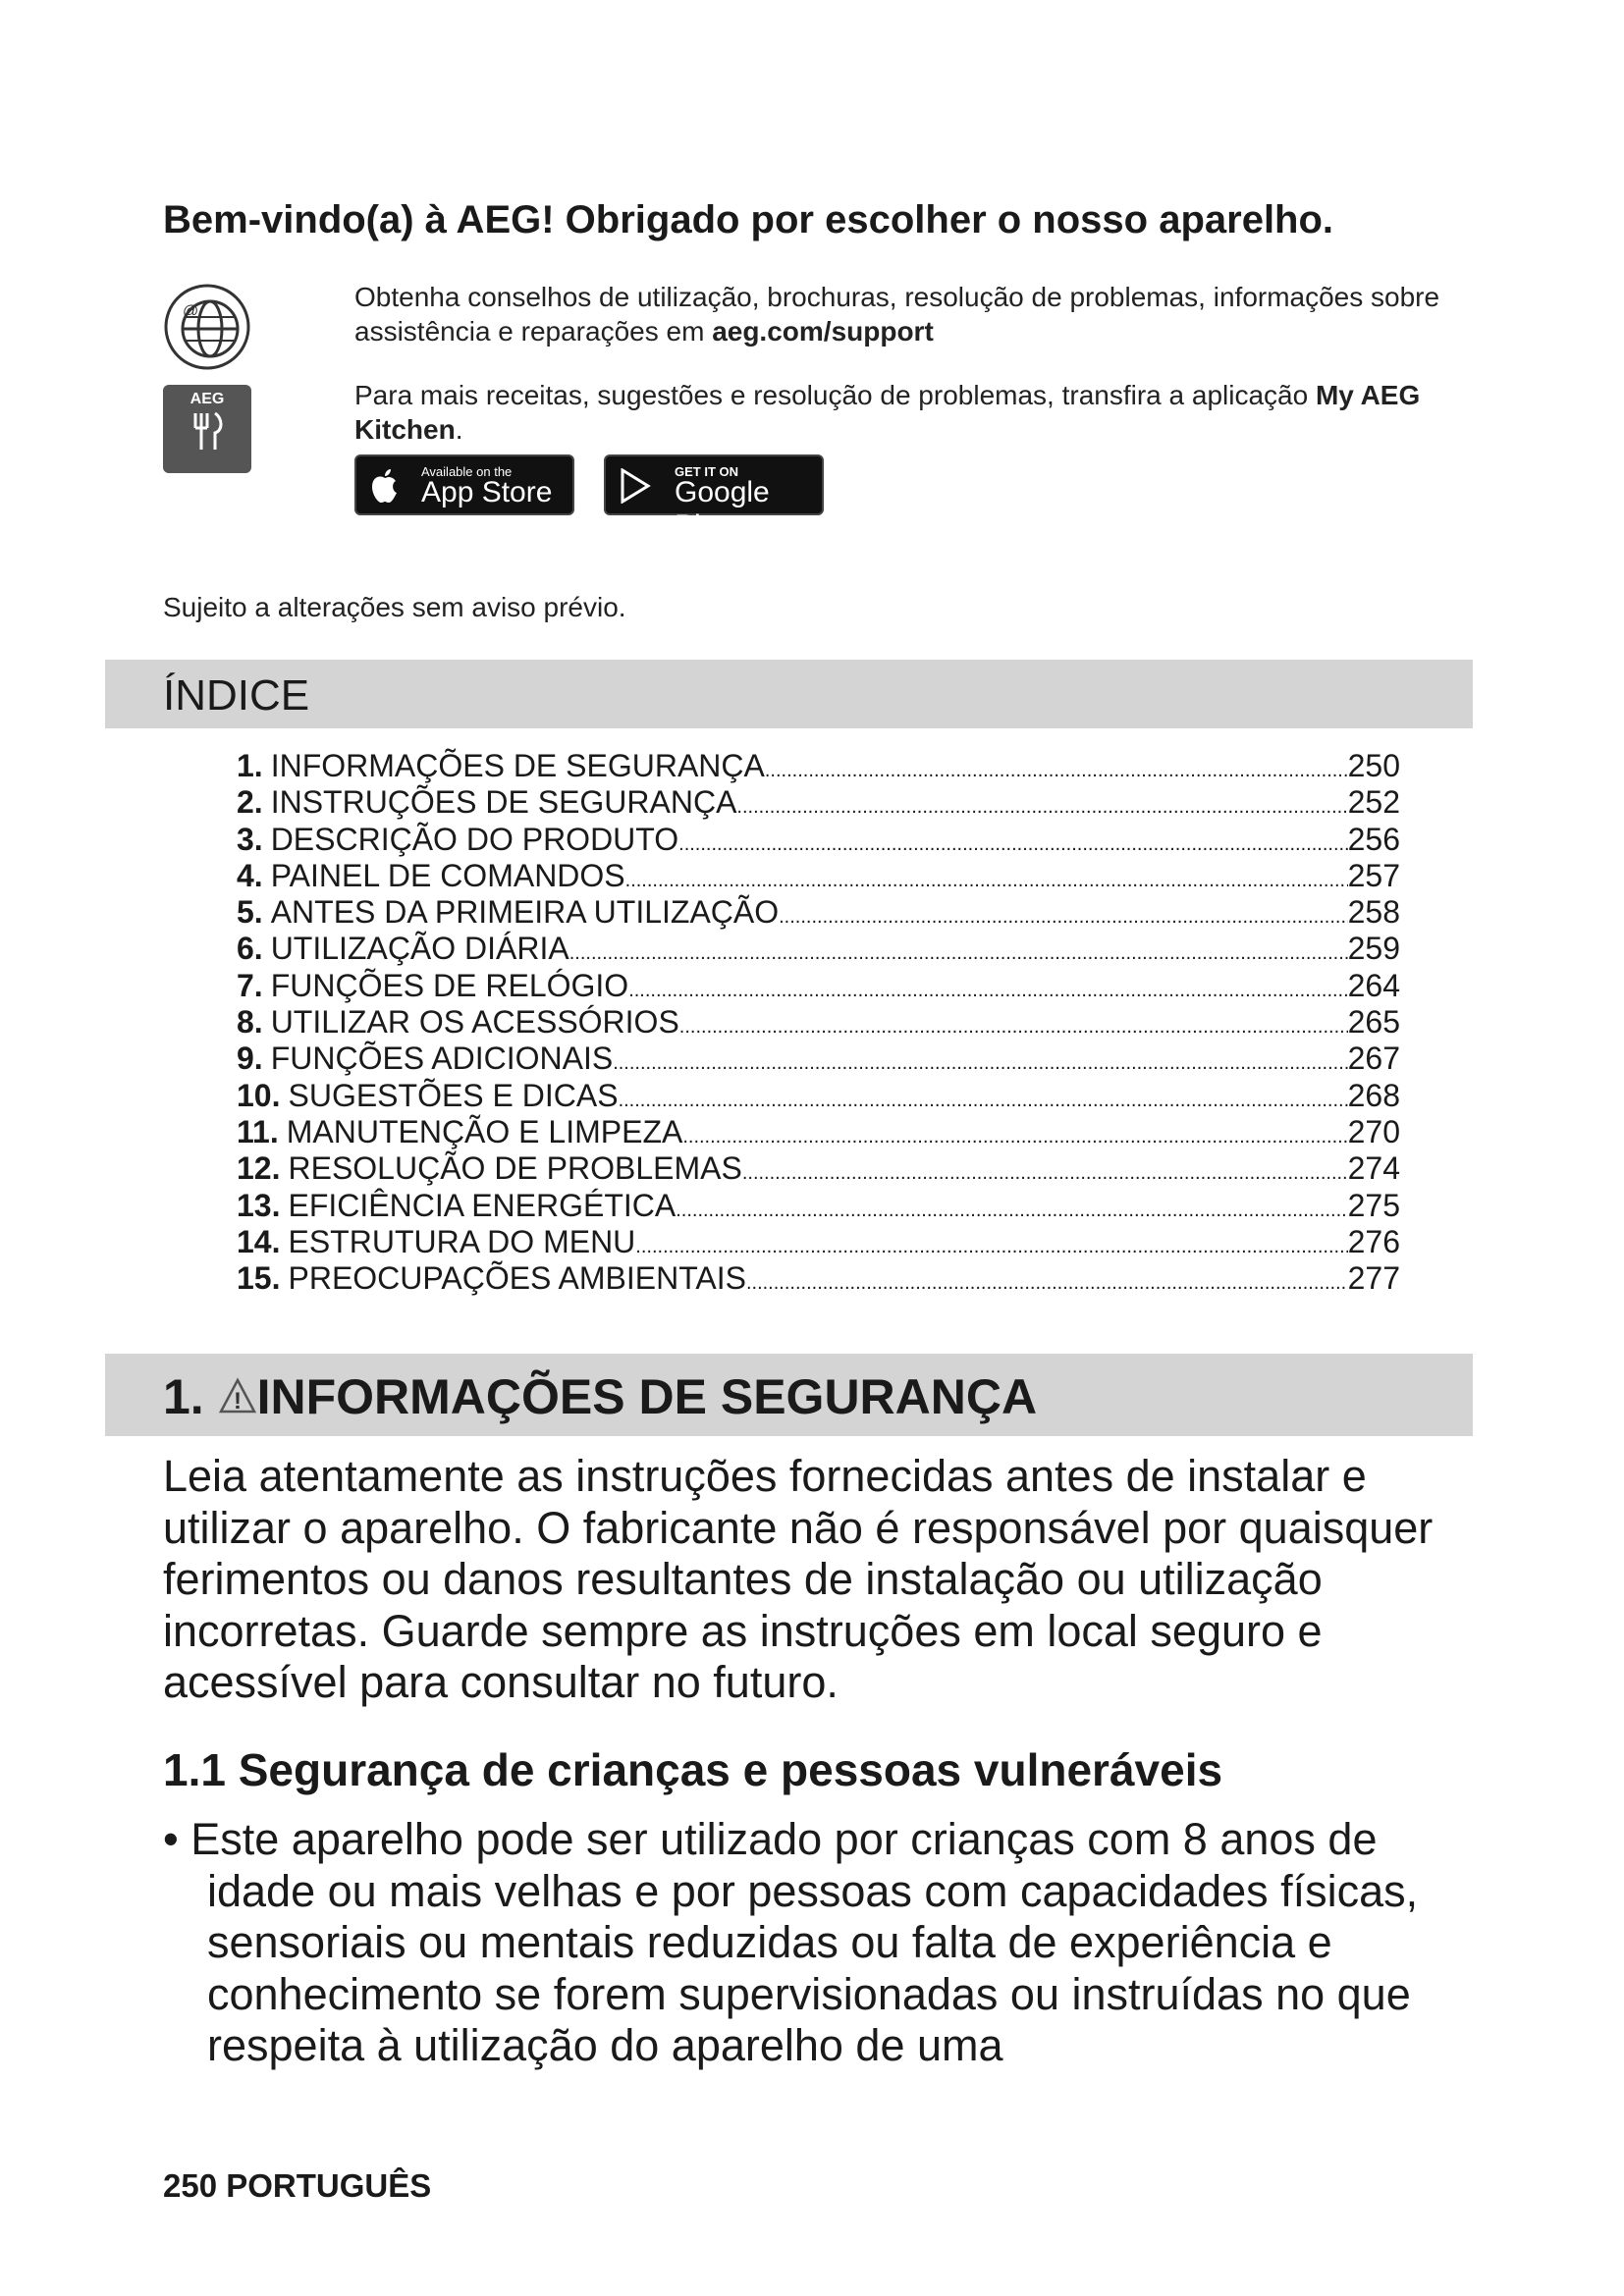 The height and width of the screenshot is (2296, 1624). I want to click on toc-item: 9.FUNÇÕES ADICIONAIS 267, so click(818, 1059).